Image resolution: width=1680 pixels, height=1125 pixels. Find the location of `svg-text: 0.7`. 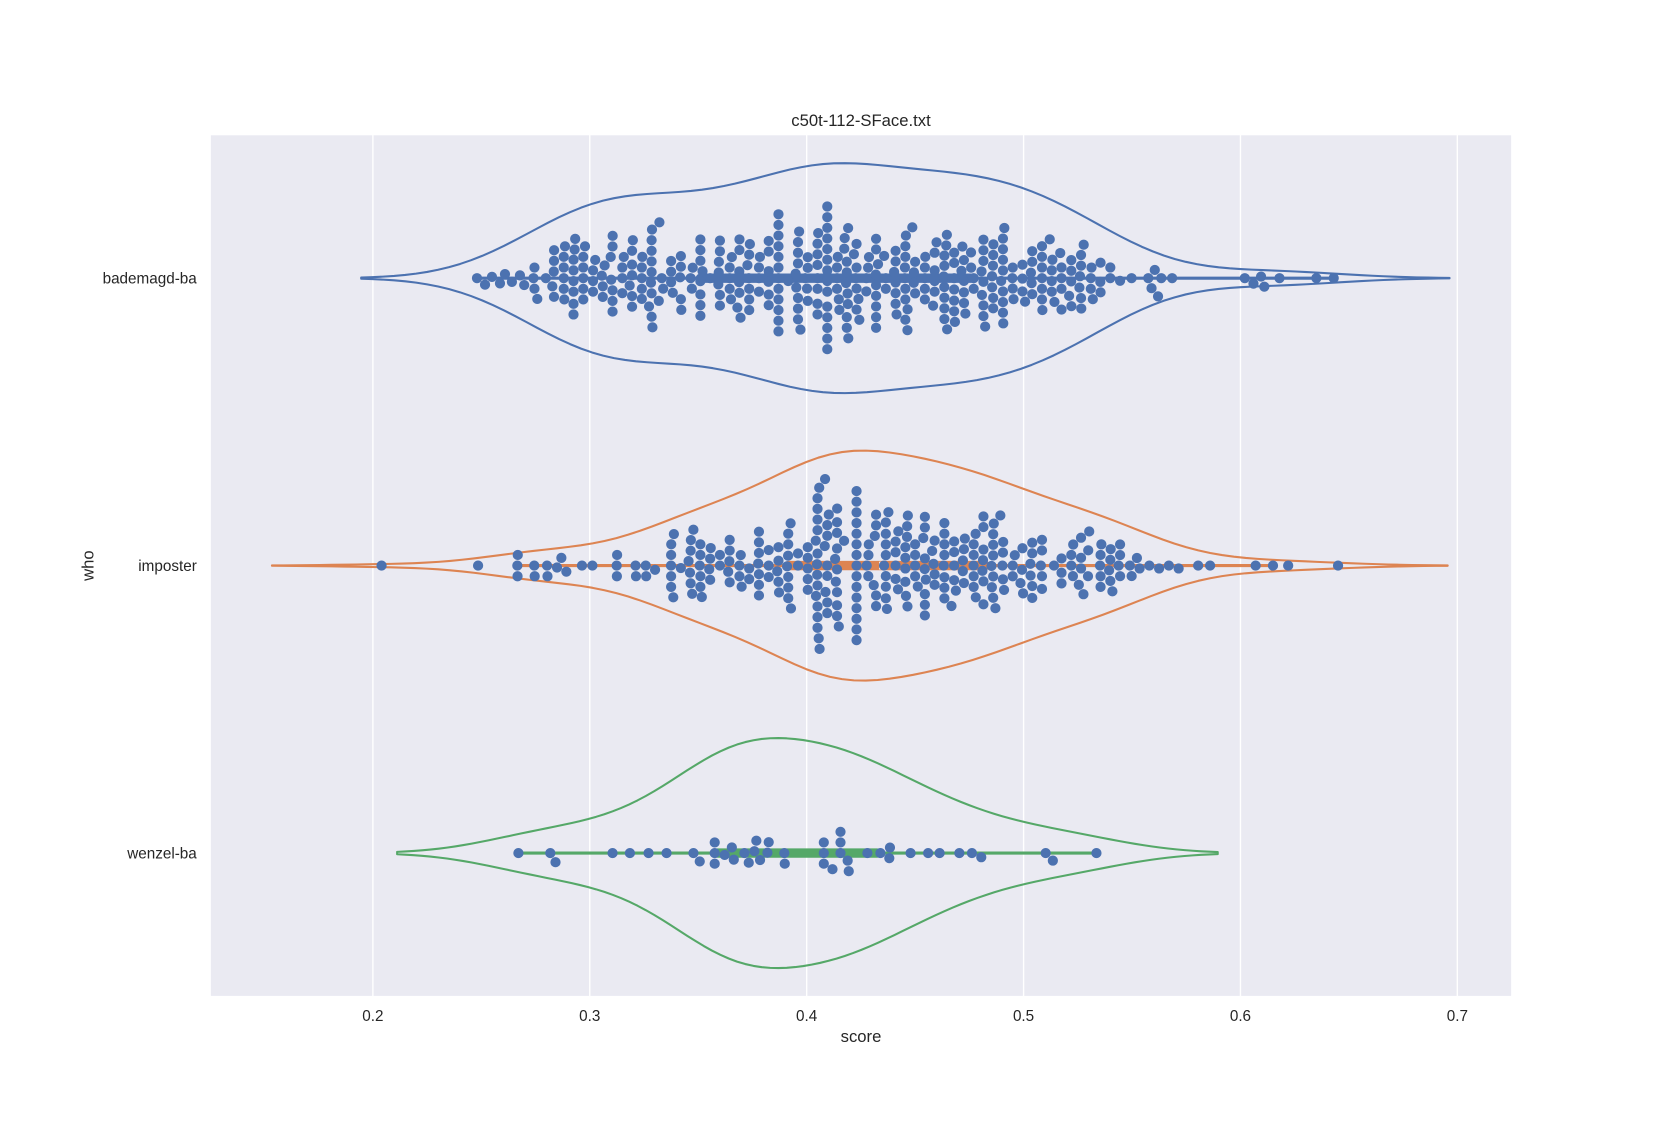

svg-text: 0.7 is located at coordinates (1457, 1016).